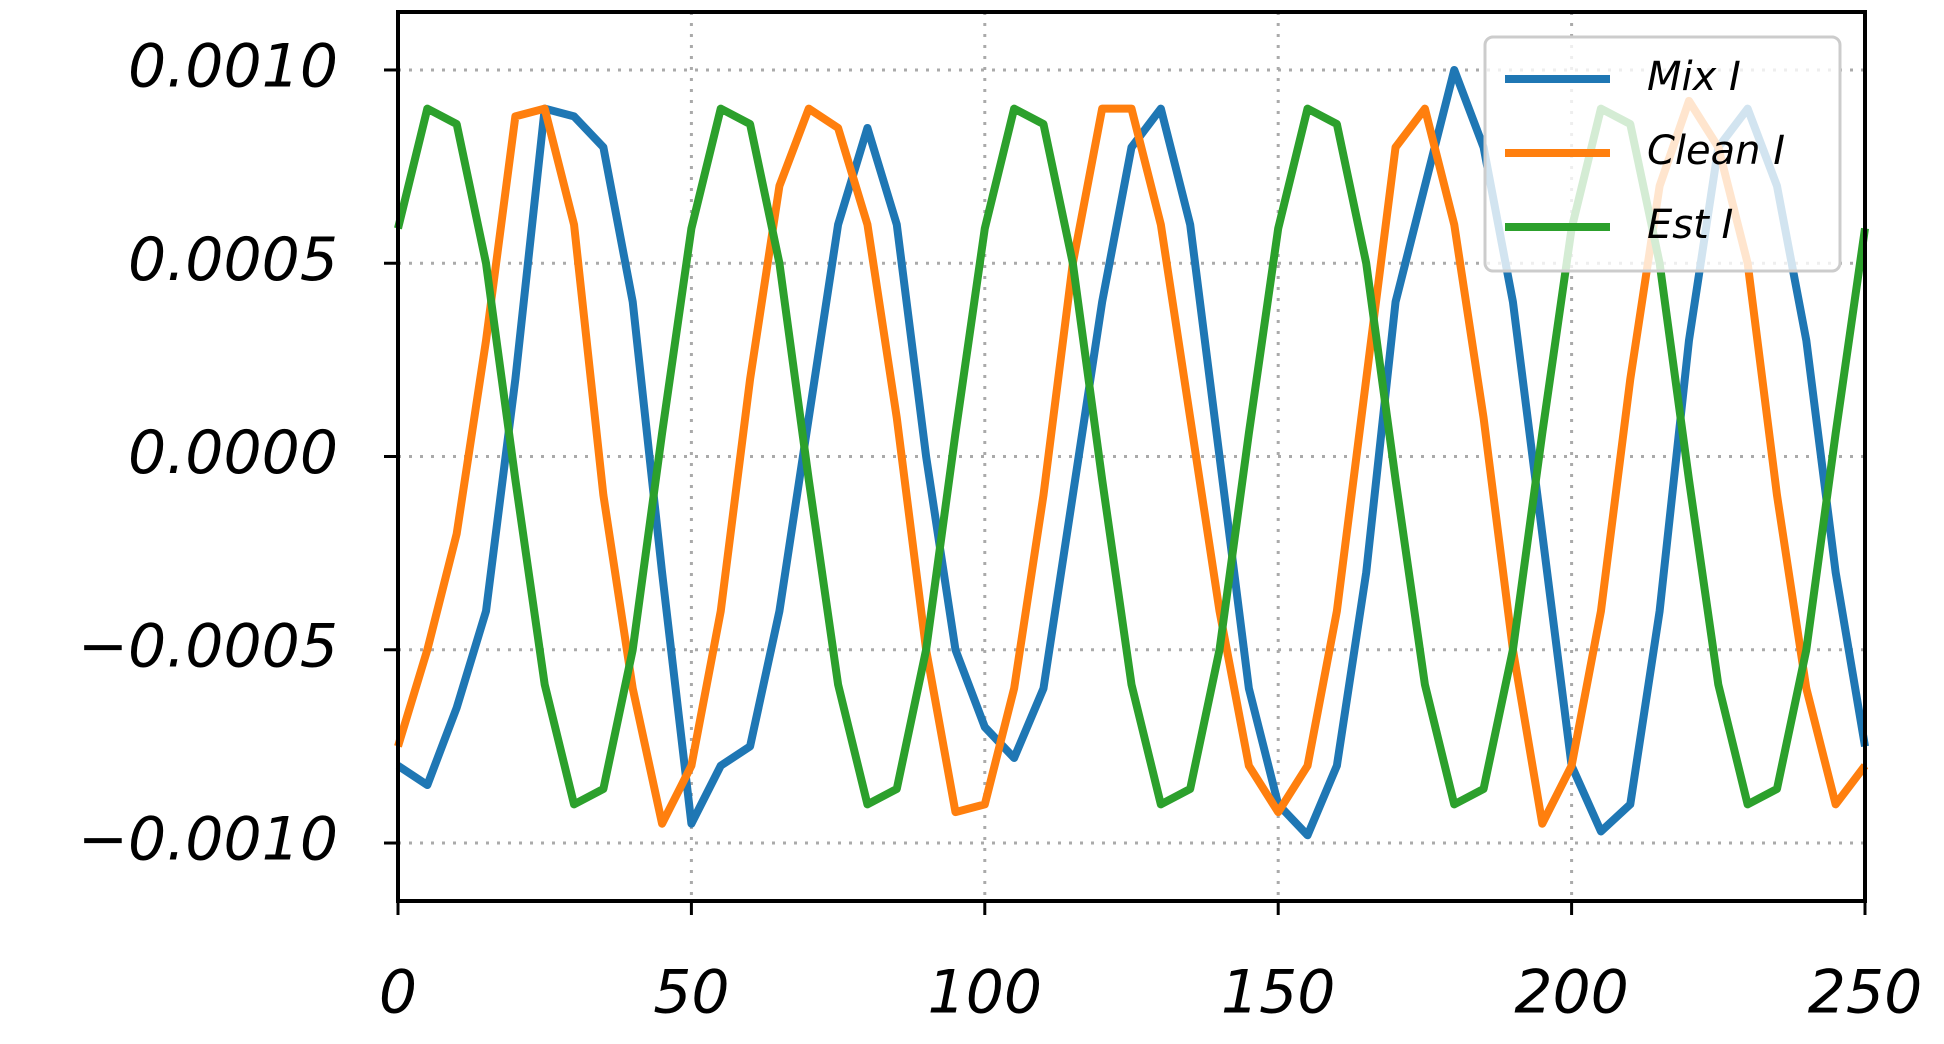  I want to click on y-tick-label: 0.0005, so click(233, 260).